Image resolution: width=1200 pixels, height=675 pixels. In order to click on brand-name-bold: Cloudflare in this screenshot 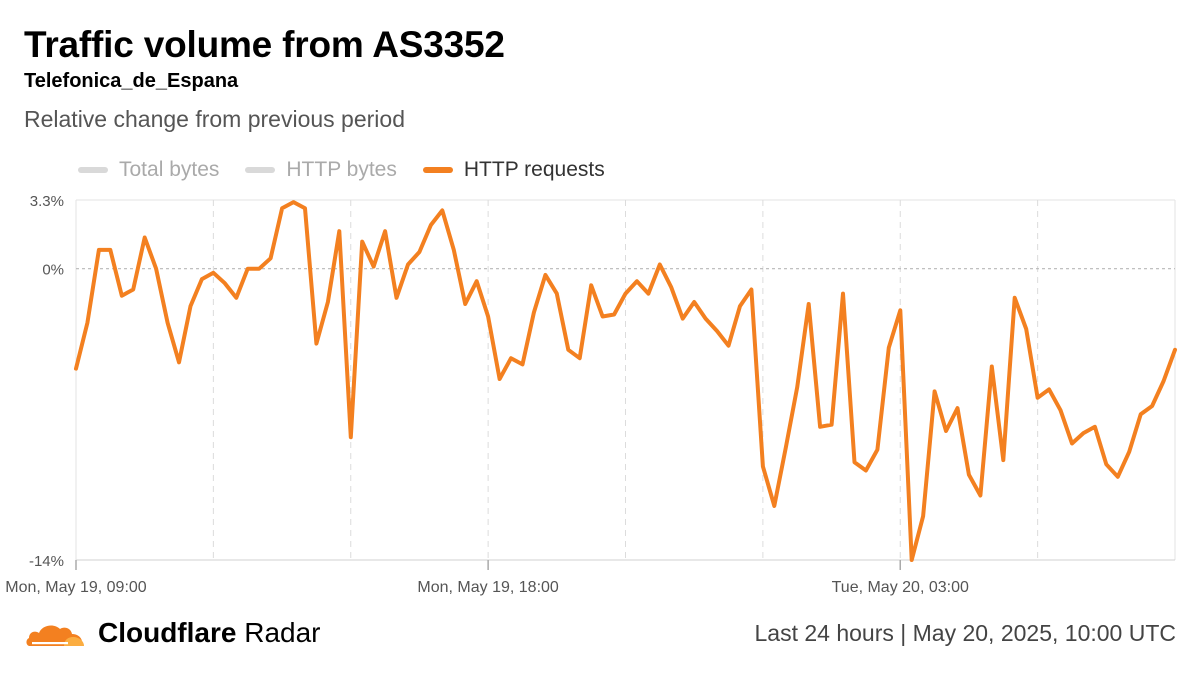, I will do `click(167, 632)`.